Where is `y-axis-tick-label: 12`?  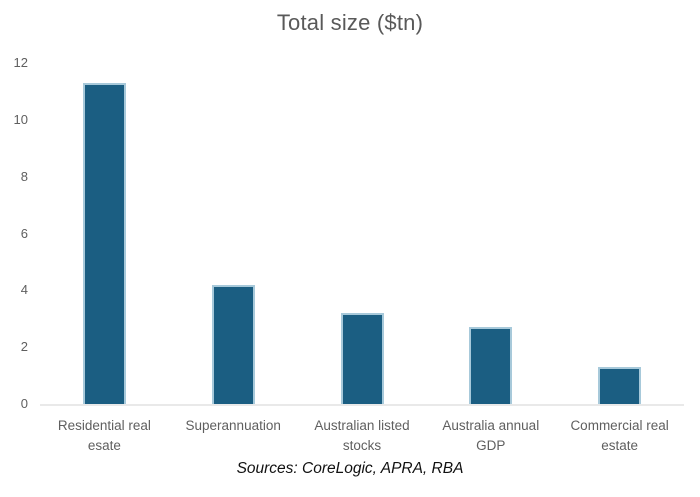 y-axis-tick-label: 12 is located at coordinates (20, 62).